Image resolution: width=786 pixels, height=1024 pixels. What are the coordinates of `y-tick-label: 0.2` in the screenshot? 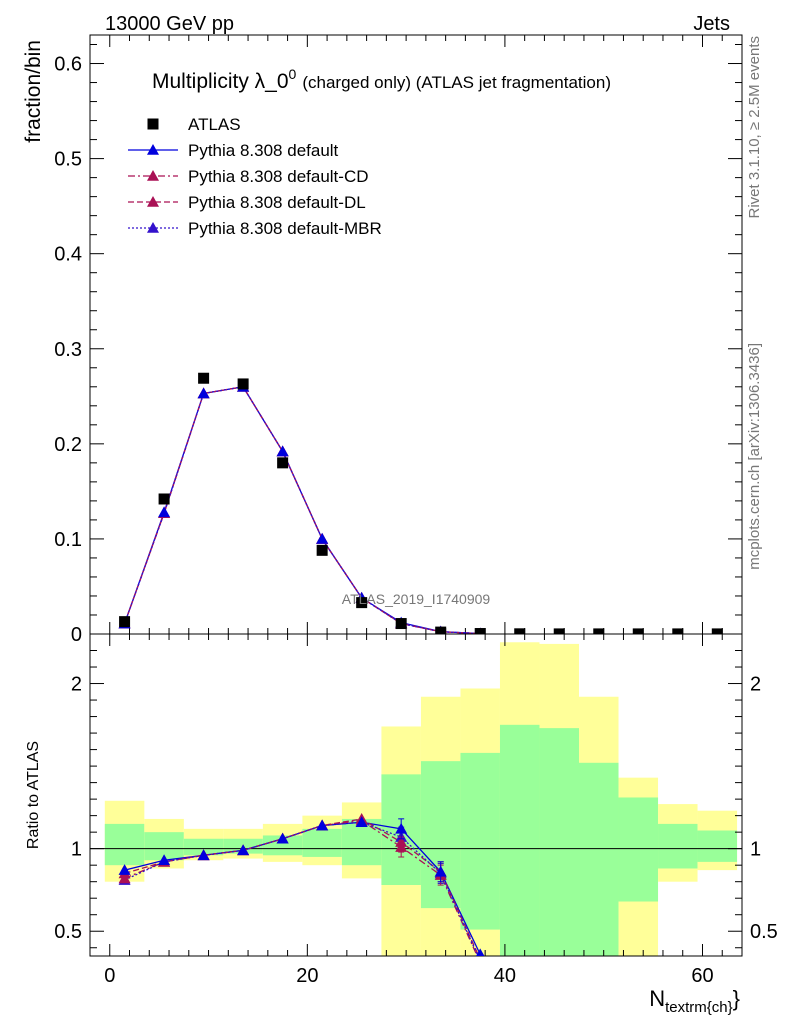 It's located at (68, 445).